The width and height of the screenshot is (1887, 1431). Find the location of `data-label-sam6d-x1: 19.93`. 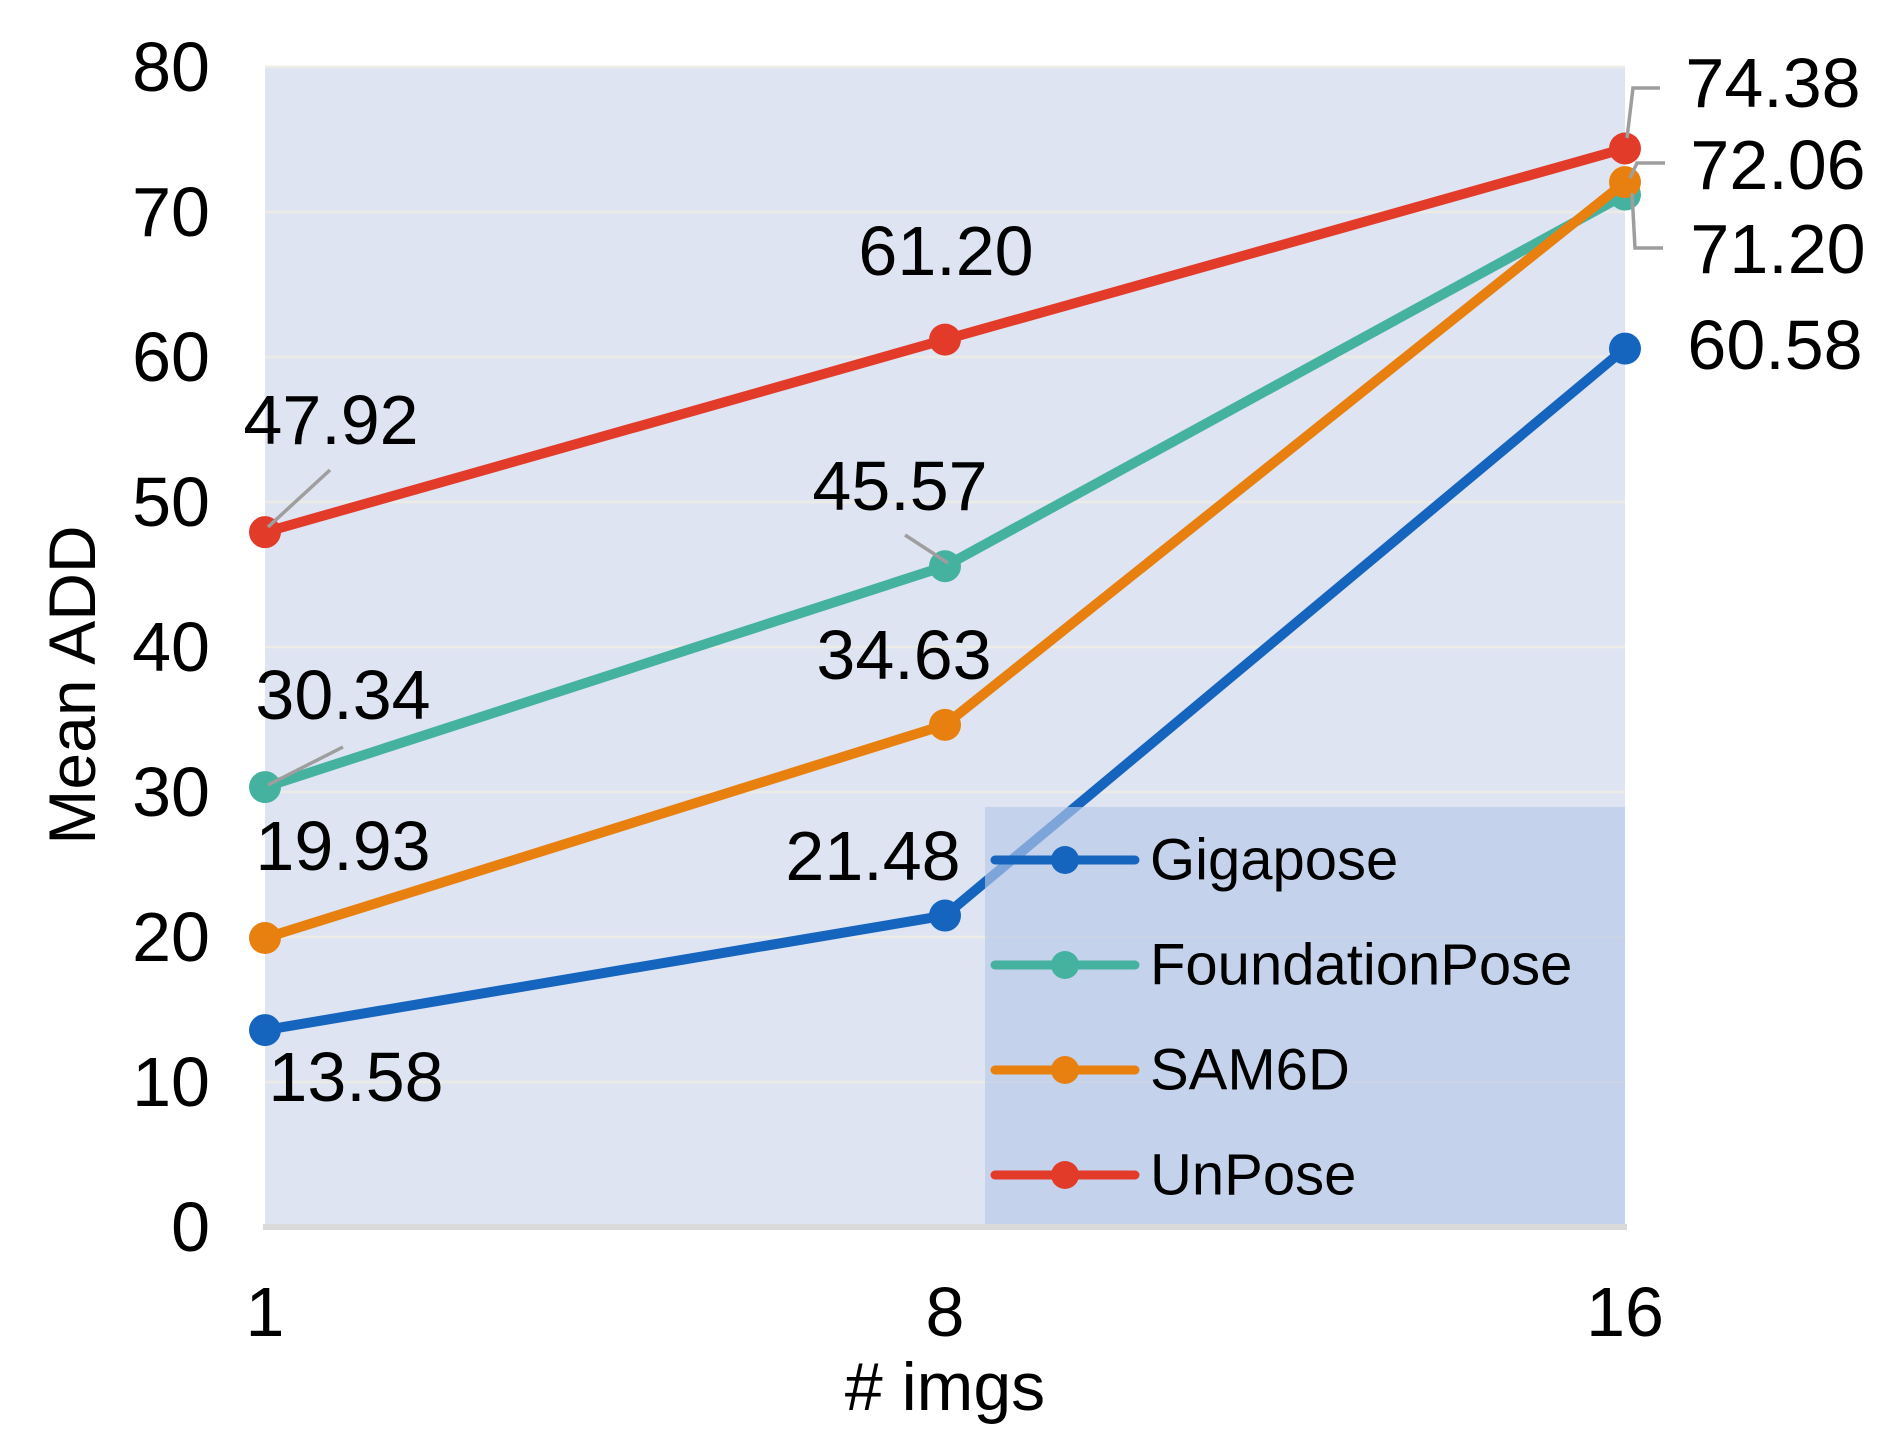

data-label-sam6d-x1: 19.93 is located at coordinates (342, 846).